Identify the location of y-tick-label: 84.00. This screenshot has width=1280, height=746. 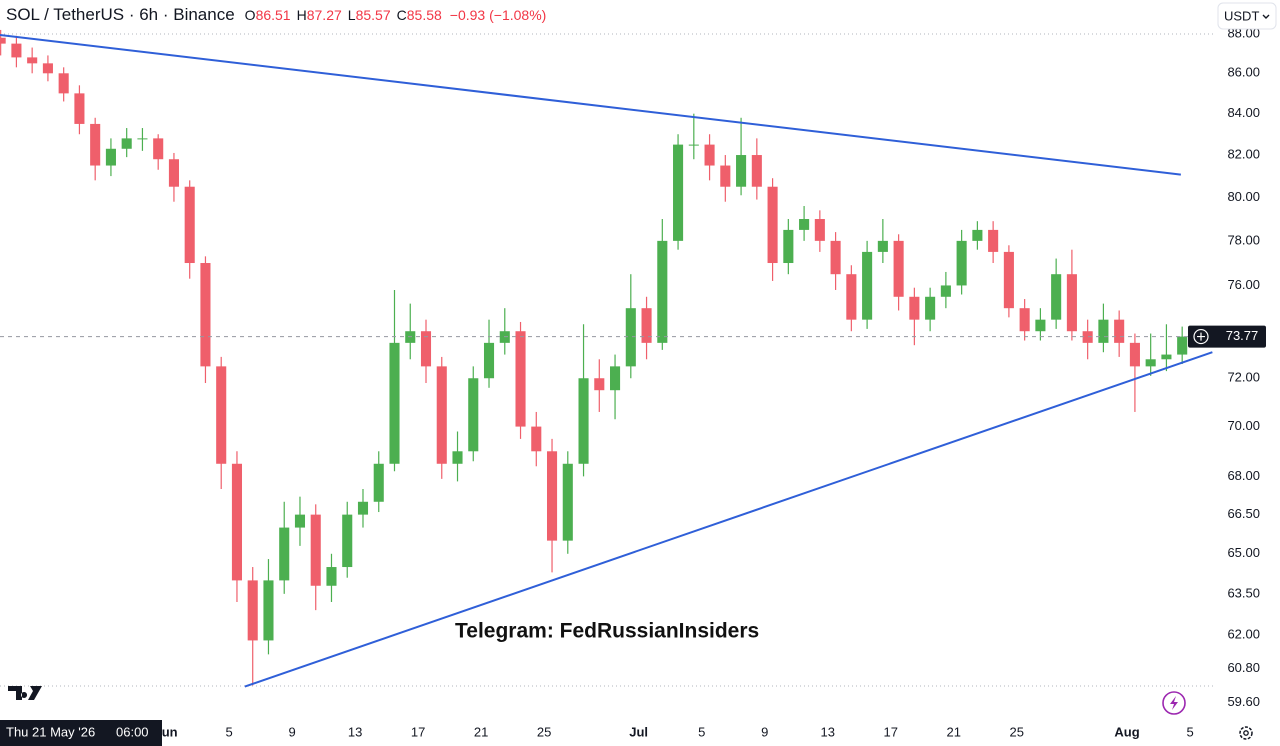
(1243, 112).